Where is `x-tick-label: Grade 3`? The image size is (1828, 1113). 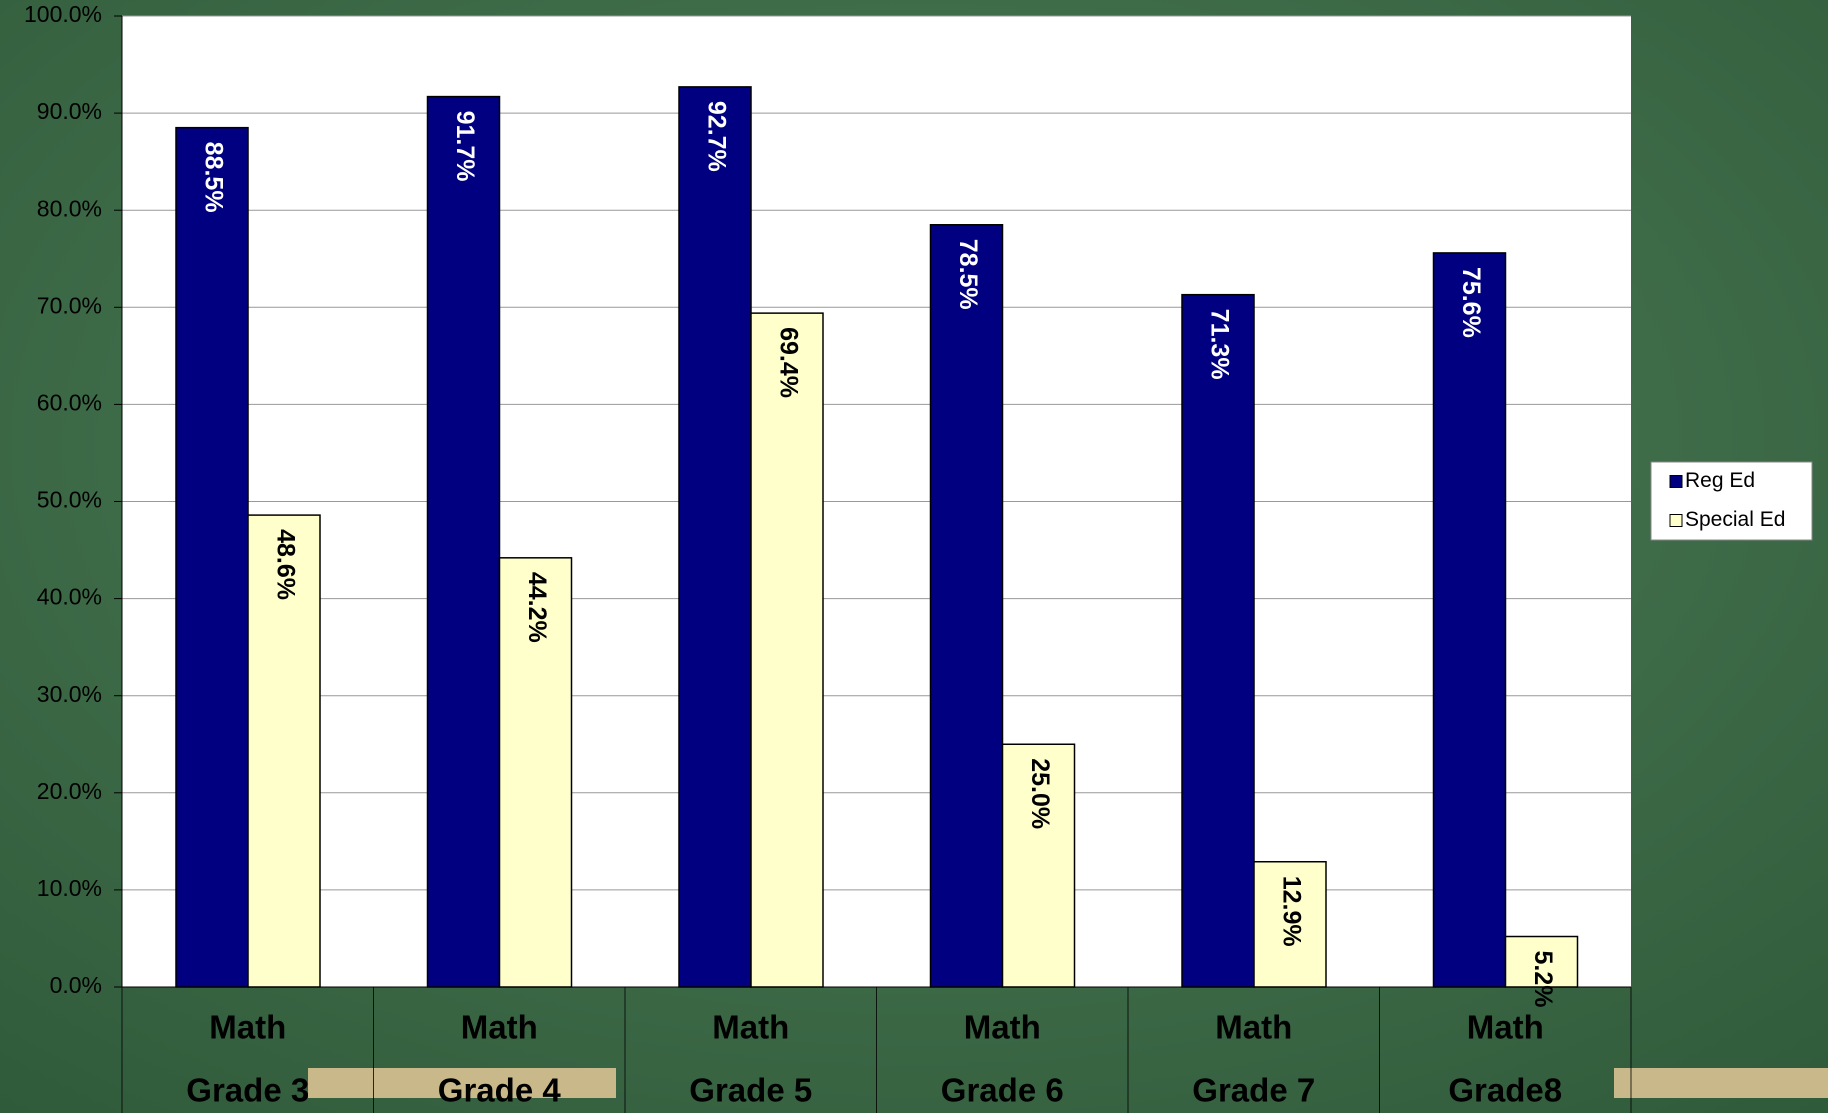 x-tick-label: Grade 3 is located at coordinates (247, 1090).